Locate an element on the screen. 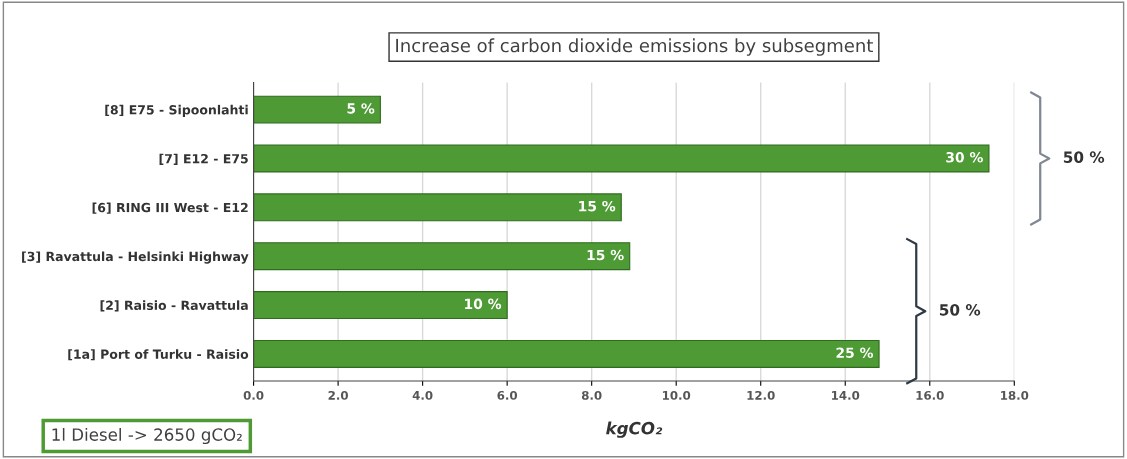  y-tick-label: [8] E75 - Sipoonlahti is located at coordinates (176, 110).